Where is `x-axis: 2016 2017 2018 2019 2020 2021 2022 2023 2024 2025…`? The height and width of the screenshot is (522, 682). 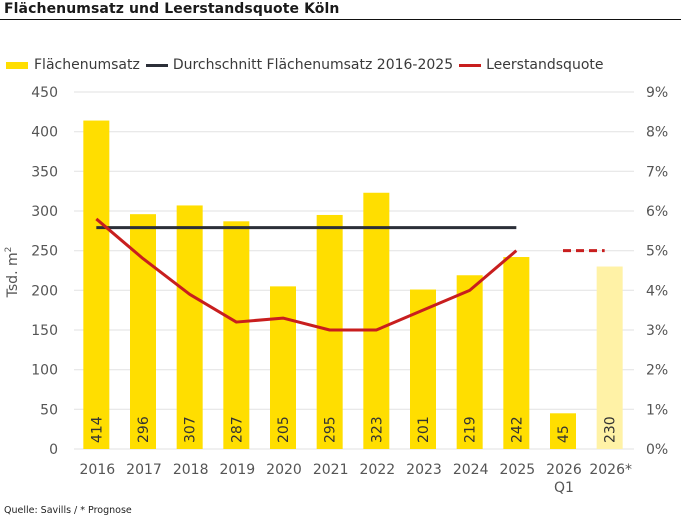
x-axis: 2016 2017 2018 2019 2020 2021 2022 2023 2024 2025… is located at coordinates (356, 479).